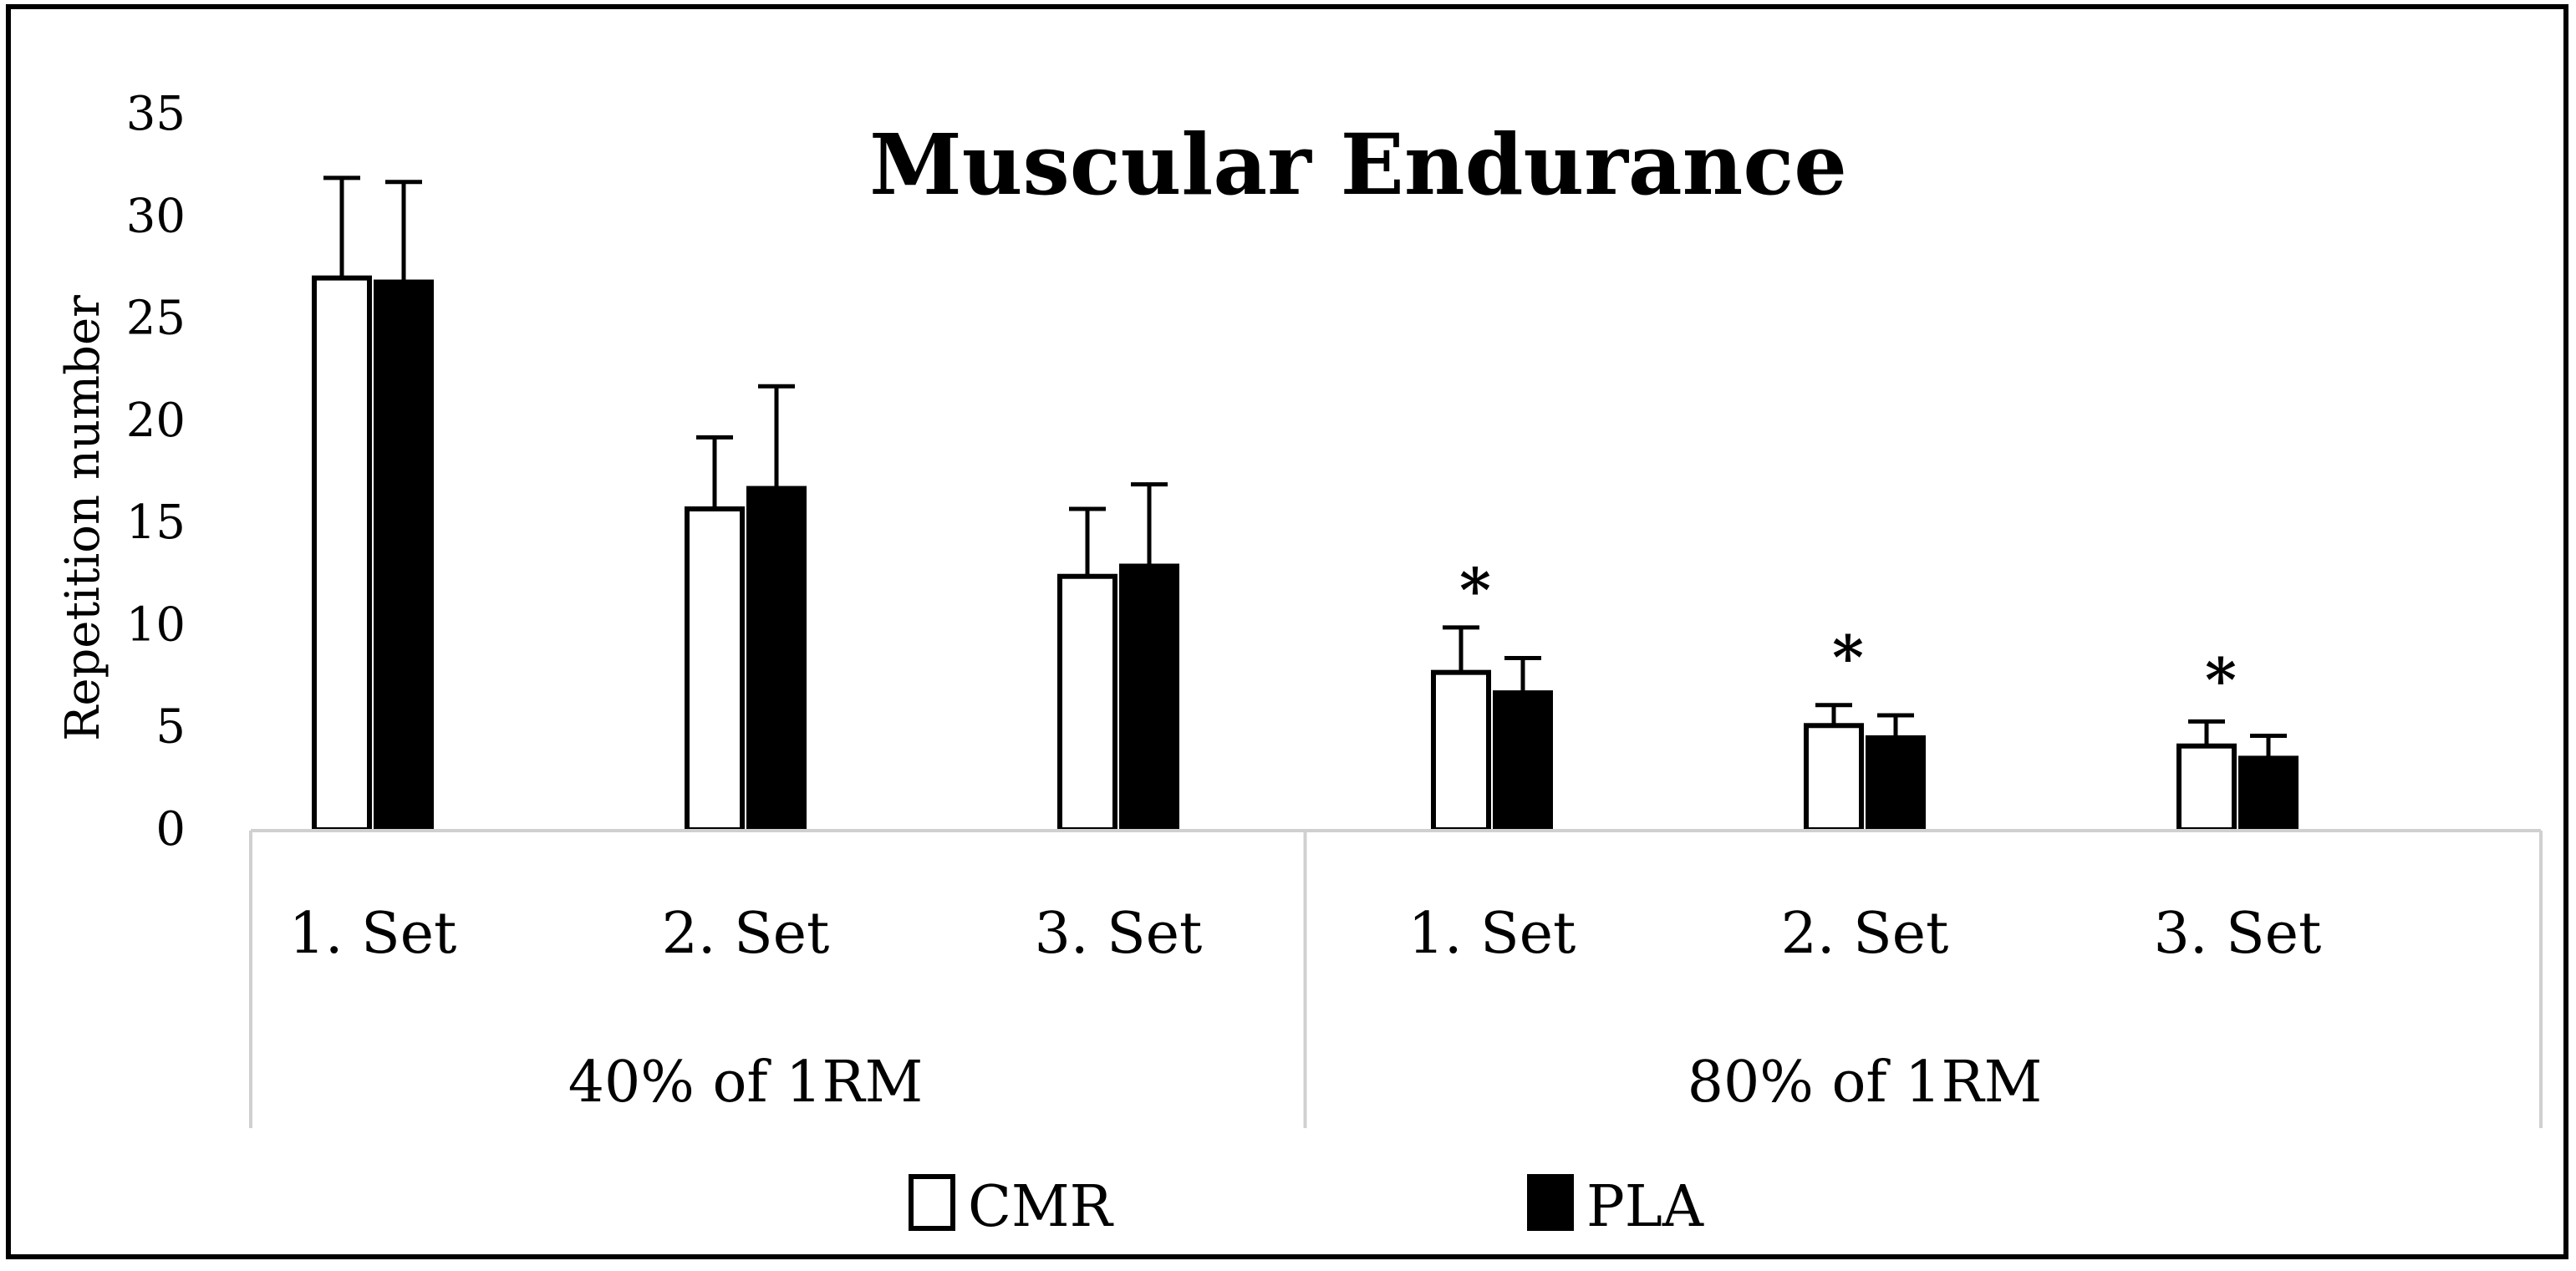 This screenshot has width=2576, height=1271. Describe the element at coordinates (1550, 1202) in the screenshot. I see `legend-swatch-pla` at that location.